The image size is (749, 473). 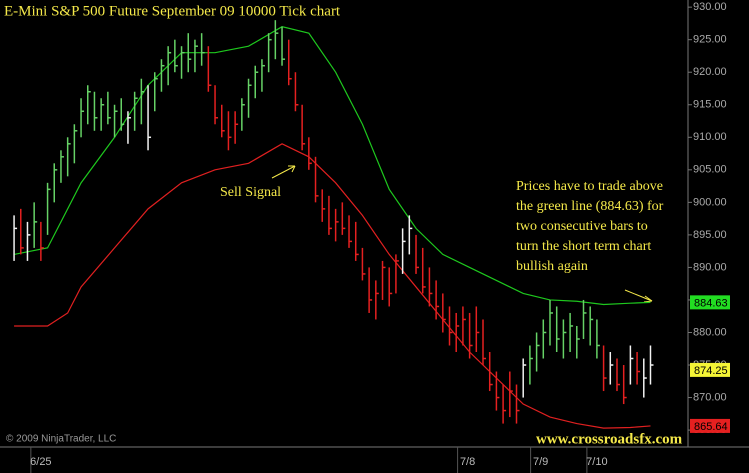 I want to click on price-marker-label: 874.25, so click(x=711, y=371).